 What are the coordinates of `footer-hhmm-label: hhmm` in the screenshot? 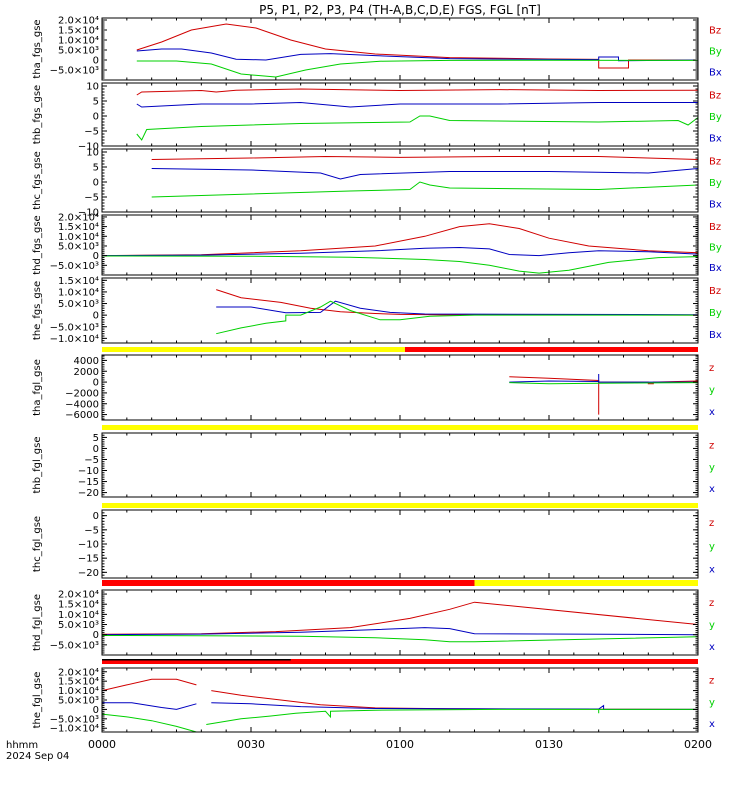 It's located at (22, 745).